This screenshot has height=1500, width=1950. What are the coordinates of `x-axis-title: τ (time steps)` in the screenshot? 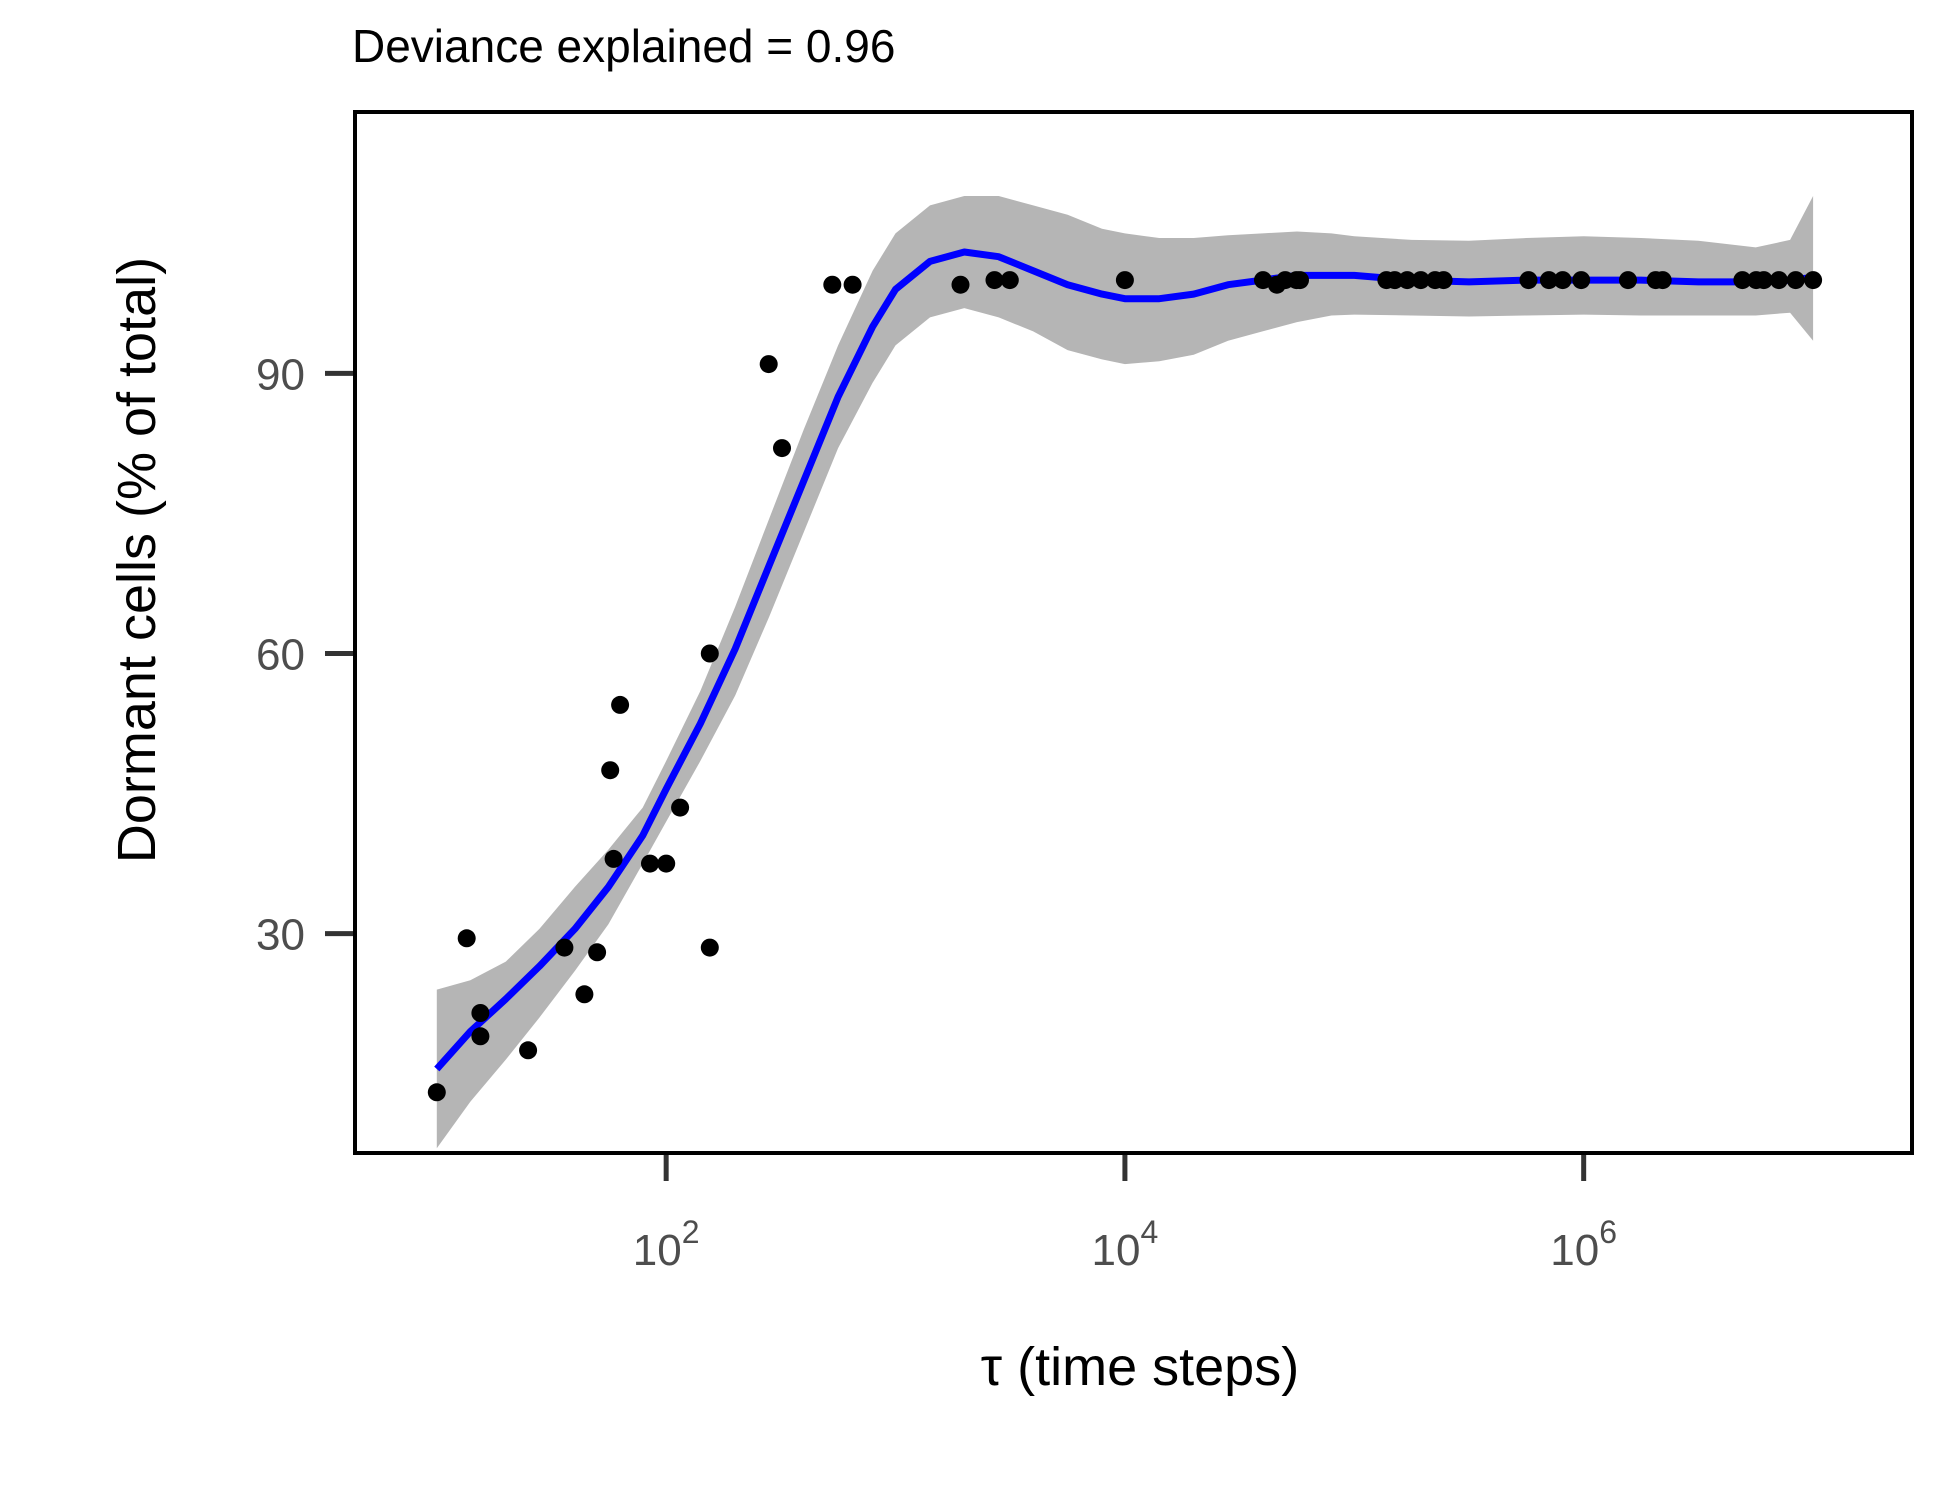 It's located at (1140, 1367).